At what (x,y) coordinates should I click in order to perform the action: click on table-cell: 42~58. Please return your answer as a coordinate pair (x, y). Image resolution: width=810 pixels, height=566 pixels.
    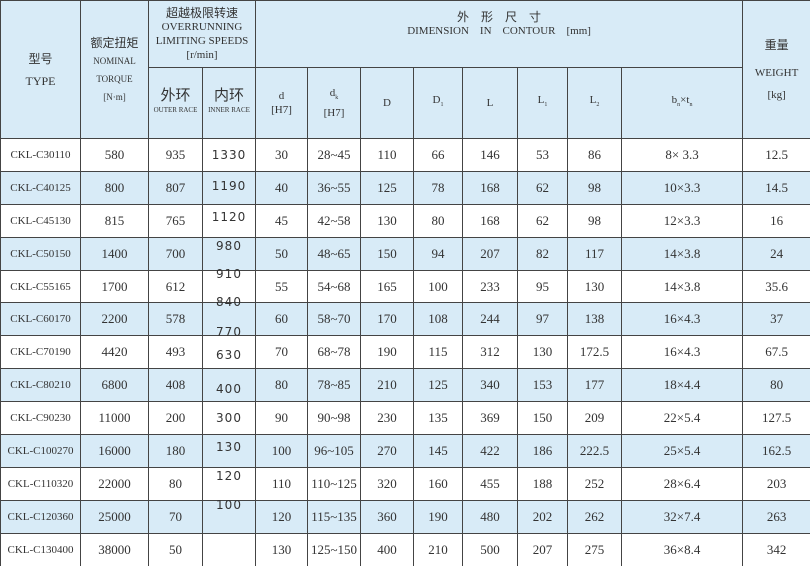
    Looking at the image, I should click on (334, 220).